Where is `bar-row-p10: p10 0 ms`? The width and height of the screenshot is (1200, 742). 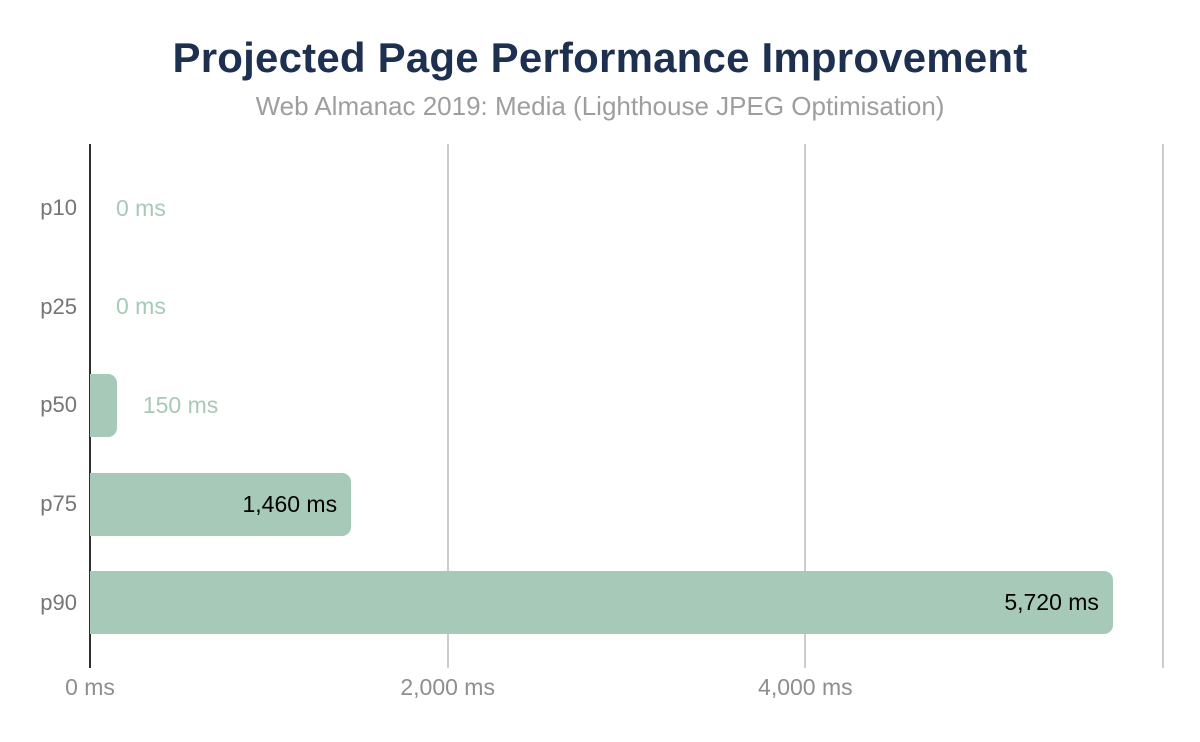
bar-row-p10: p10 0 ms is located at coordinates (601, 208).